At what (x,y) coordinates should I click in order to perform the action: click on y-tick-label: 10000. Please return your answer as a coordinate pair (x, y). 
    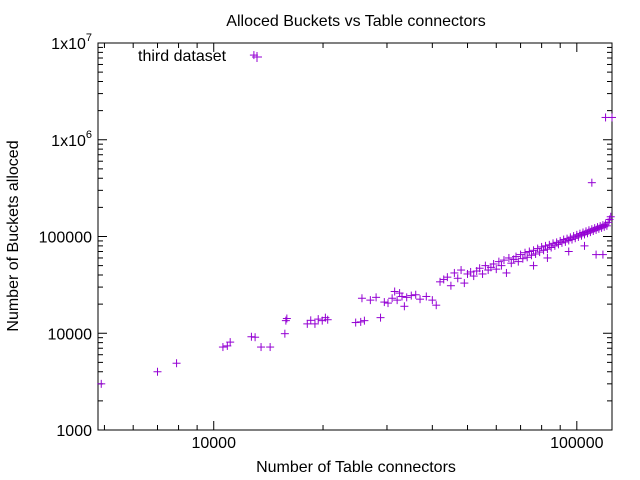
    Looking at the image, I should click on (70, 334).